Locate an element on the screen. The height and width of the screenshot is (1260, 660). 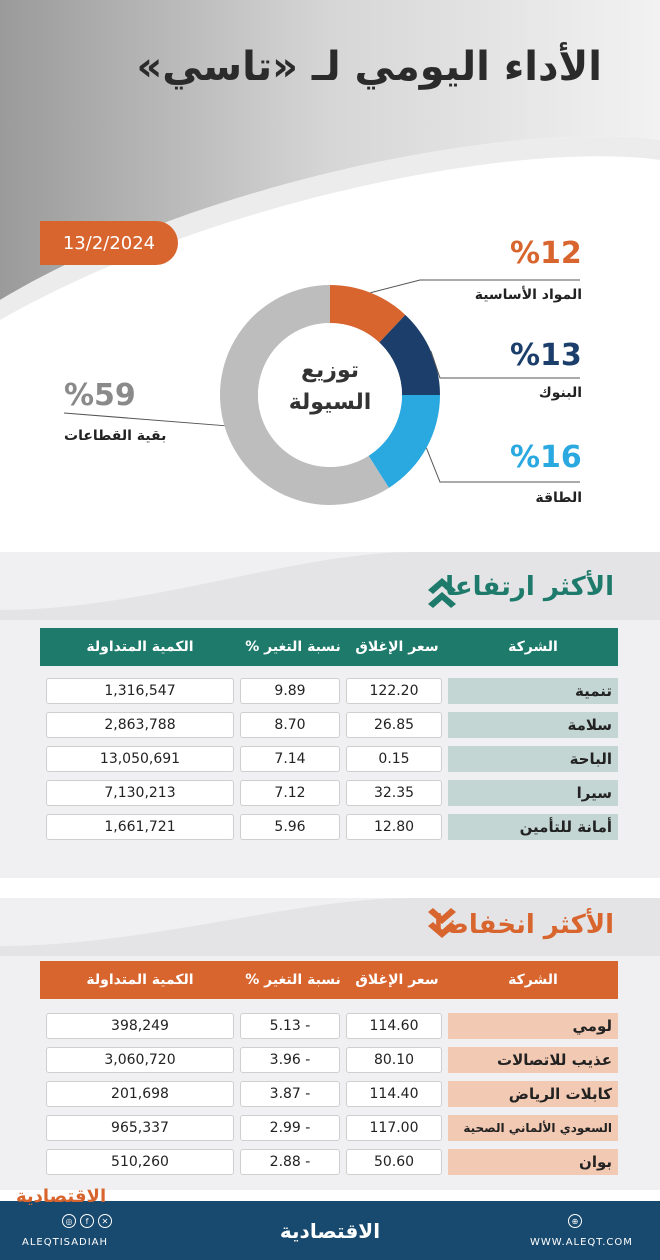
change-percent: 2.99 - is located at coordinates (290, 1128).